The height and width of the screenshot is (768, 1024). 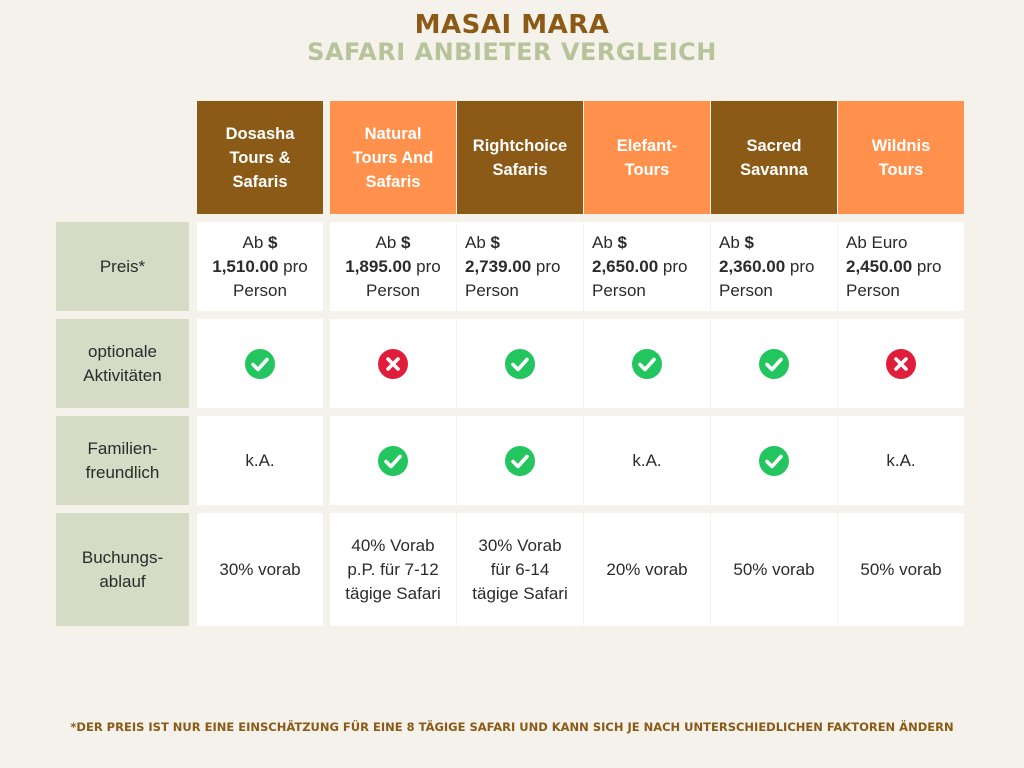 I want to click on row-label-text: Preis*, so click(x=122, y=266).